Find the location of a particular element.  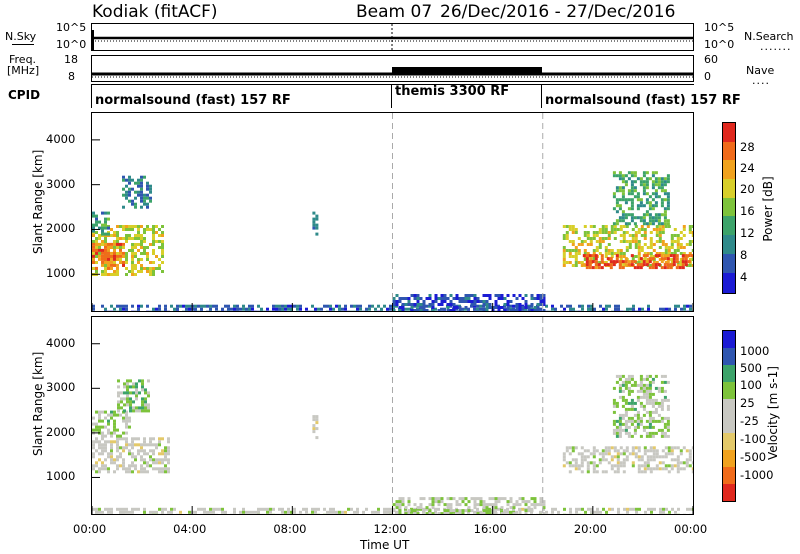

cpid-label: CPID is located at coordinates (24, 95).